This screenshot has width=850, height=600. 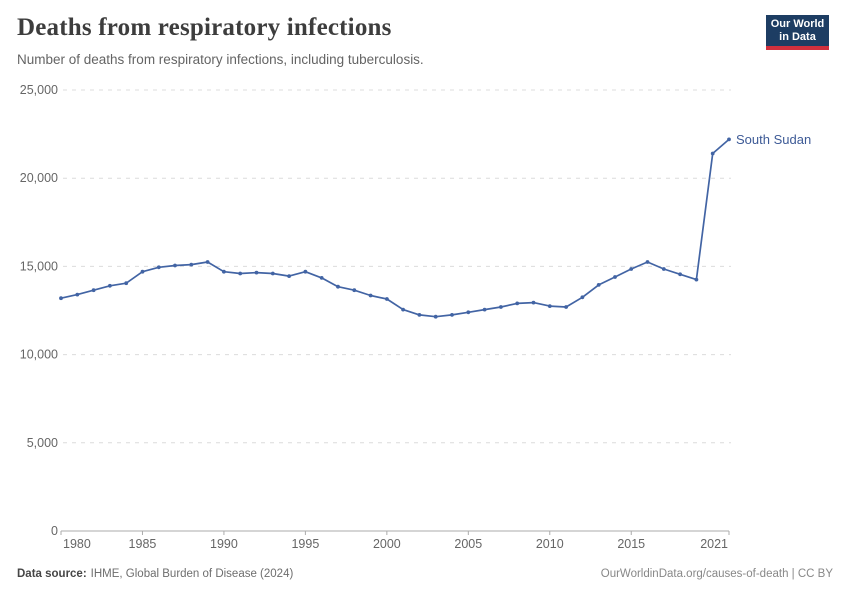 What do you see at coordinates (39, 266) in the screenshot?
I see `y-axis-tick-label: 15,000` at bounding box center [39, 266].